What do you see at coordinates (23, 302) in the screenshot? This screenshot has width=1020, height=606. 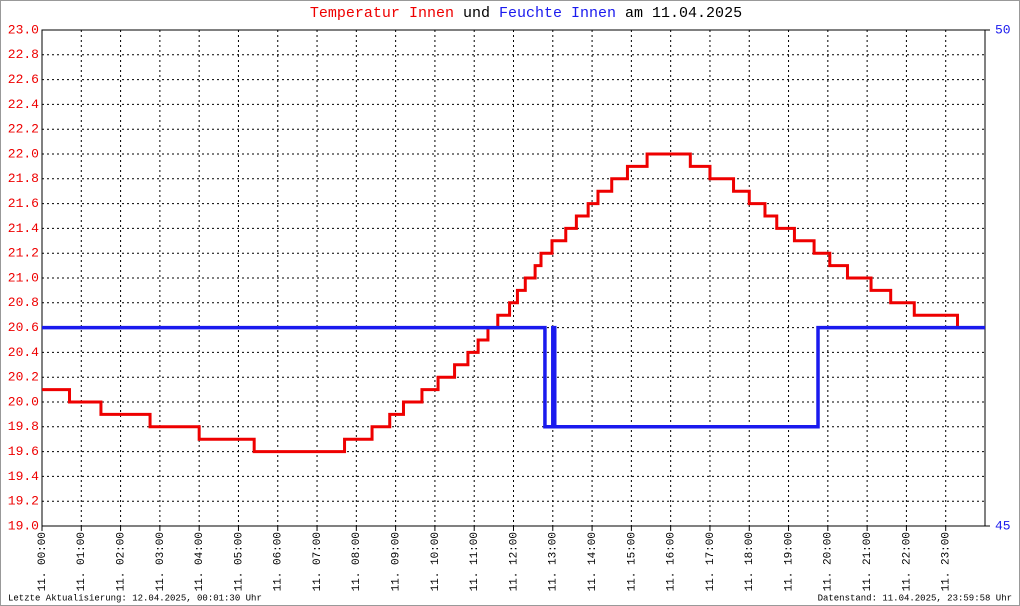 I see `y-tick-label: 20.8` at bounding box center [23, 302].